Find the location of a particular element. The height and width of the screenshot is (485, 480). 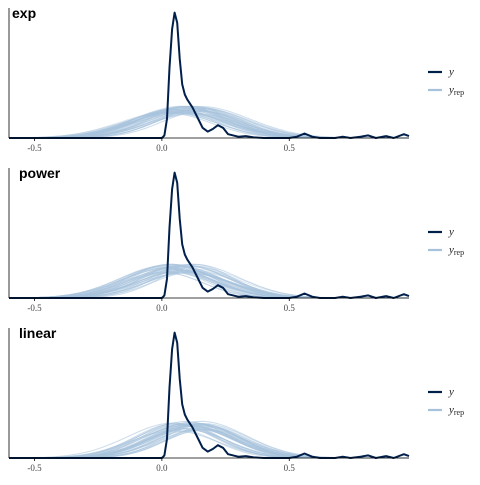

panel-title: power is located at coordinates (40, 173).